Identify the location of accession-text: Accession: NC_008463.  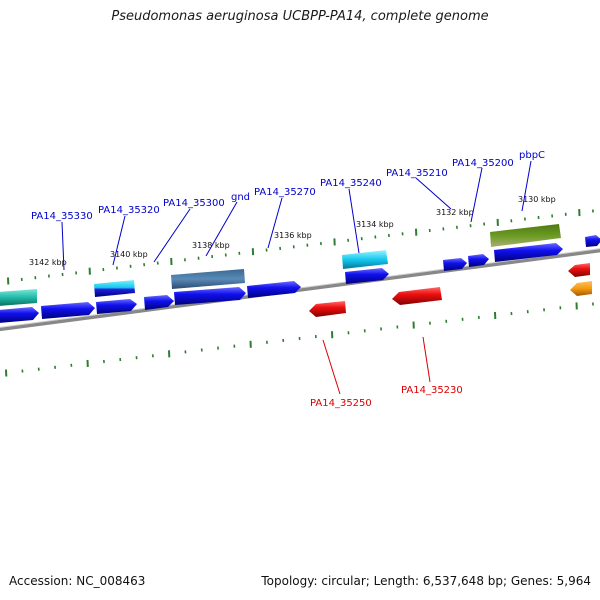
(77, 581).